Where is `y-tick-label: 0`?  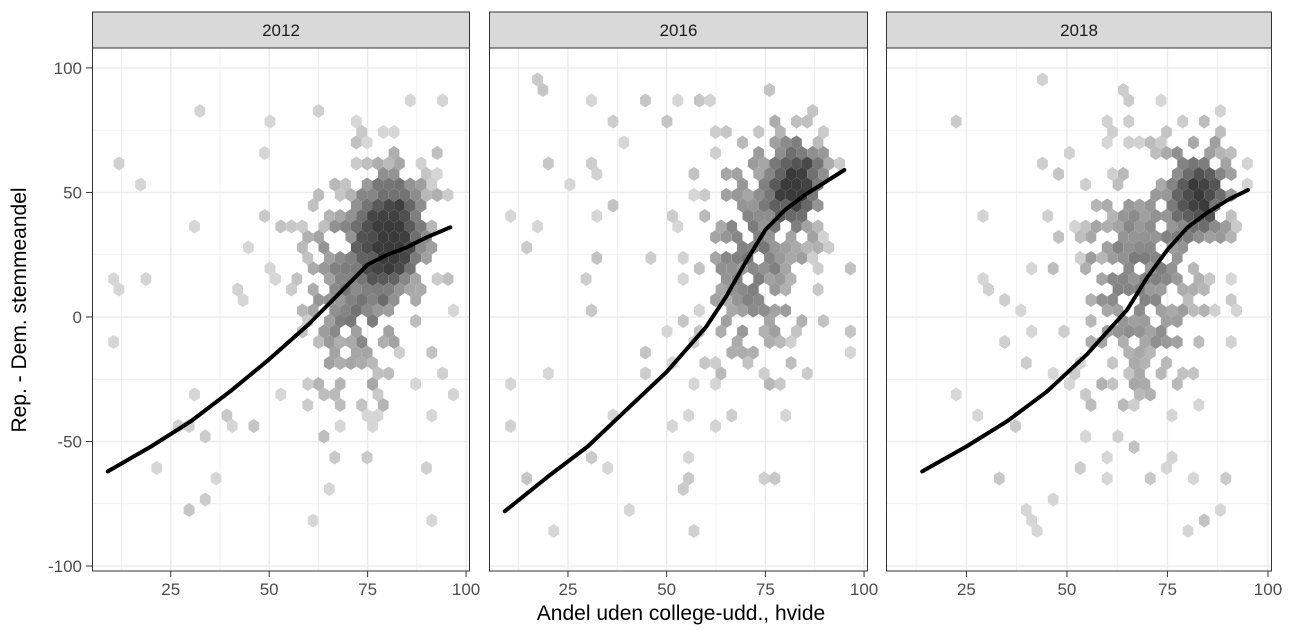
y-tick-label: 0 is located at coordinates (77, 317).